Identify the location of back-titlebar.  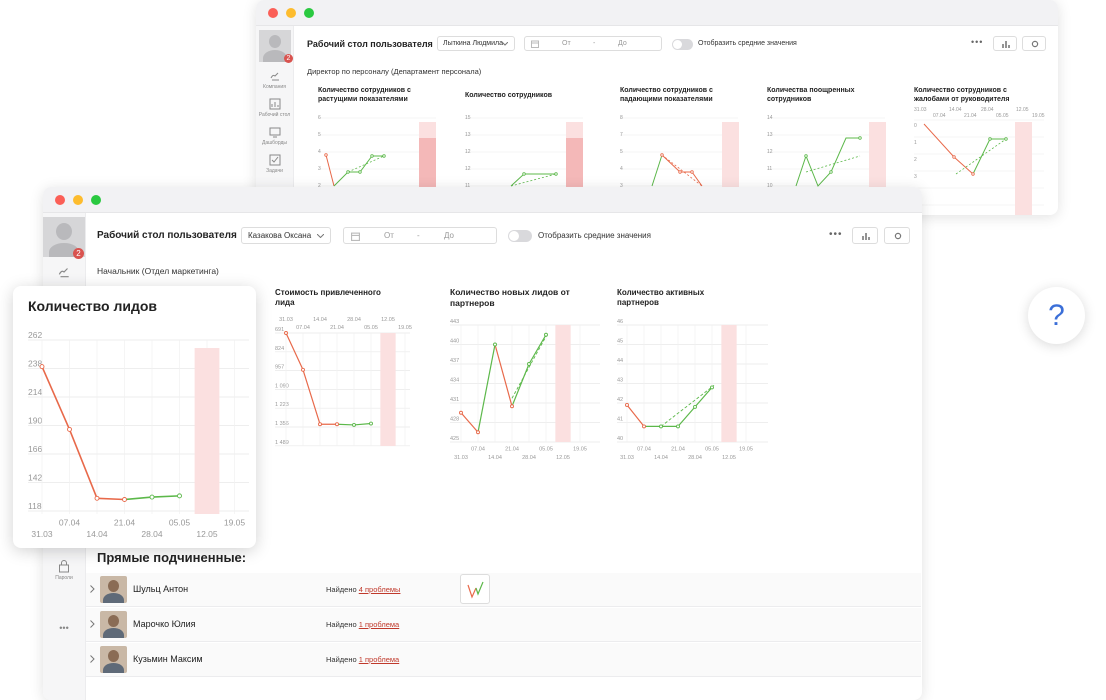
(657, 13).